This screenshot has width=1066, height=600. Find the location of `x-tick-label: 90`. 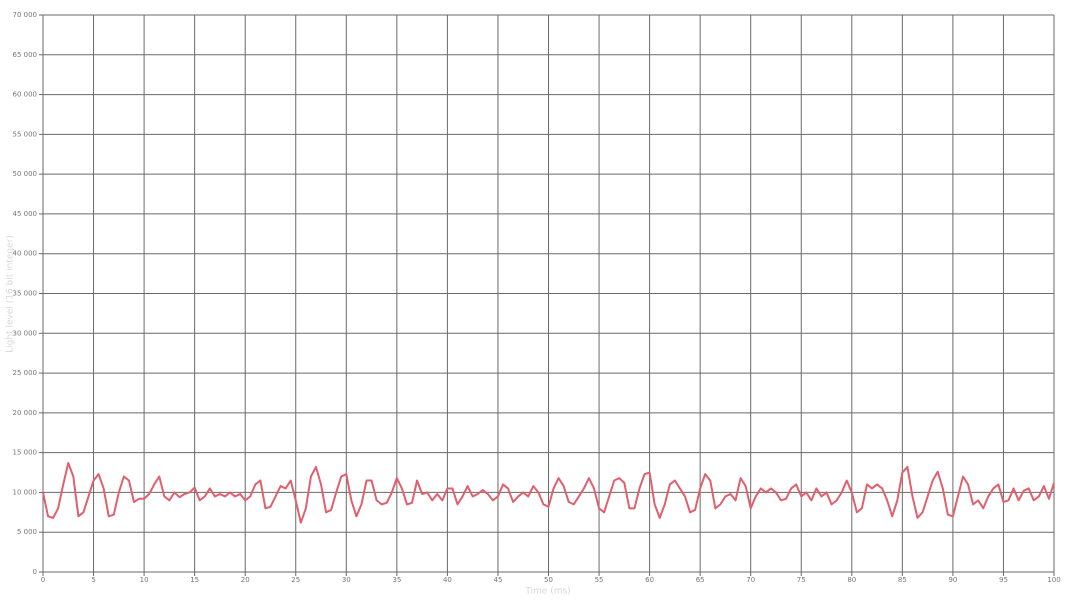

x-tick-label: 90 is located at coordinates (952, 580).